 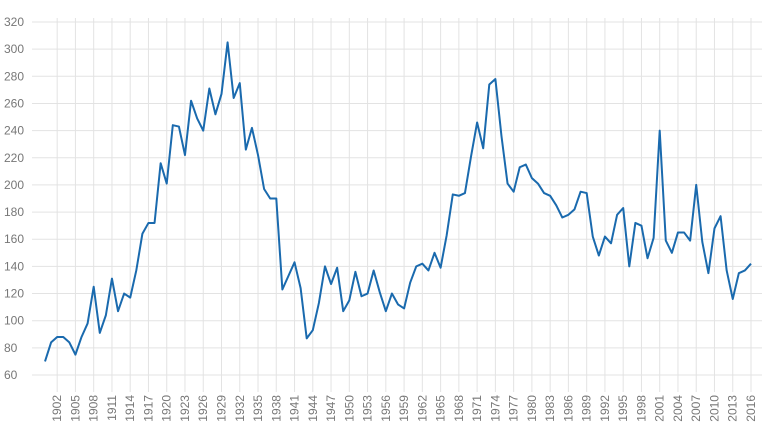 I want to click on x-tick-label: 1977, so click(x=514, y=408).